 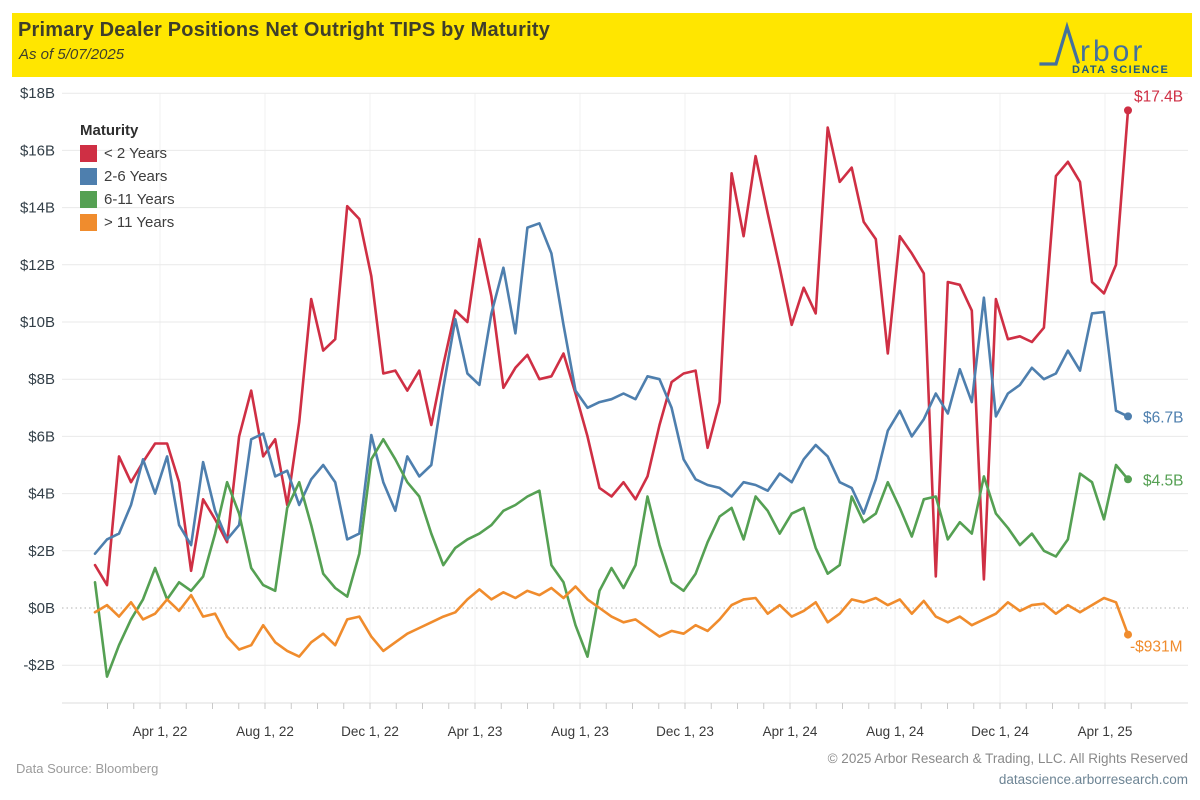 What do you see at coordinates (1105, 731) in the screenshot?
I see `x-axis-tick-label: Apr 1, 25` at bounding box center [1105, 731].